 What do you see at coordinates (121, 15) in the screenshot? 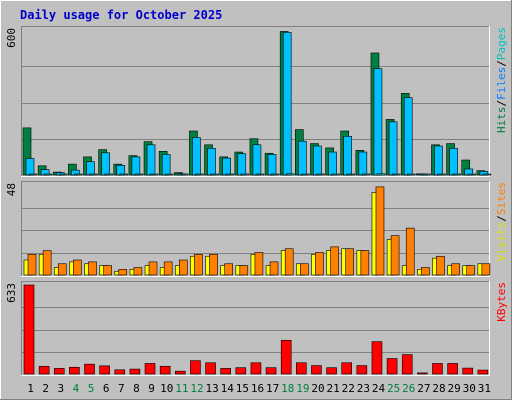
I see `chart-title: Daily usage for October 2025` at bounding box center [121, 15].